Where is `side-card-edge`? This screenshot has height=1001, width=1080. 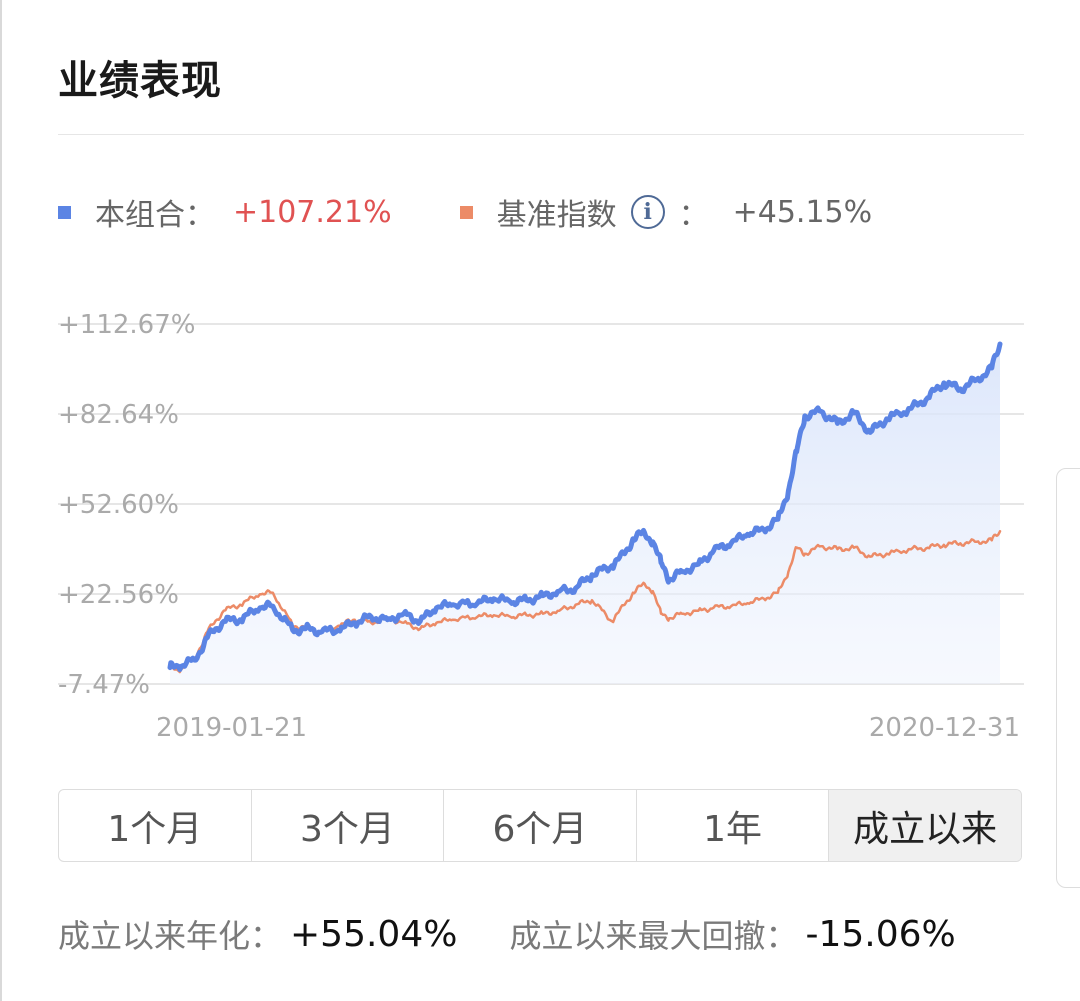 side-card-edge is located at coordinates (1068, 678).